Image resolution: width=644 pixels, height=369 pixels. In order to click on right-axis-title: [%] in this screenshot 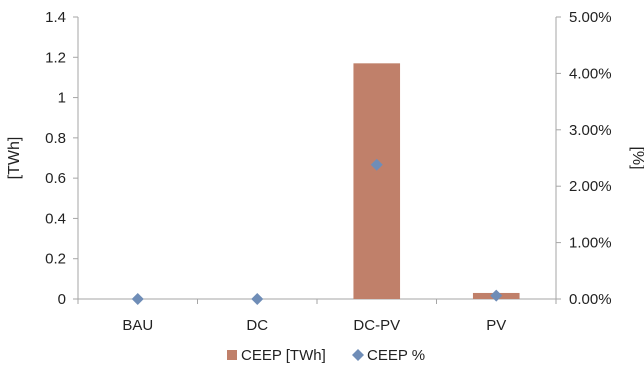, I will do `click(636, 157)`.